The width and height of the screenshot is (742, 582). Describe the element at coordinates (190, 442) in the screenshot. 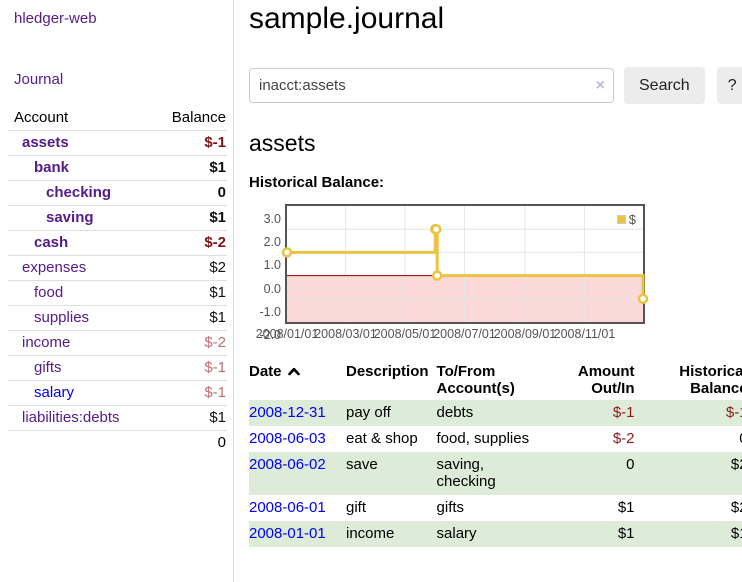

I see `accounts-total: 0` at that location.